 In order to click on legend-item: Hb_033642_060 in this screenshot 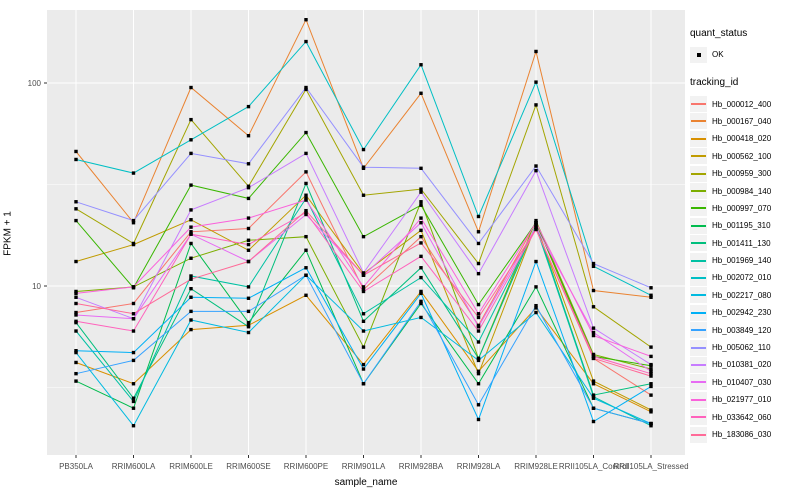, I will do `click(744, 417)`.